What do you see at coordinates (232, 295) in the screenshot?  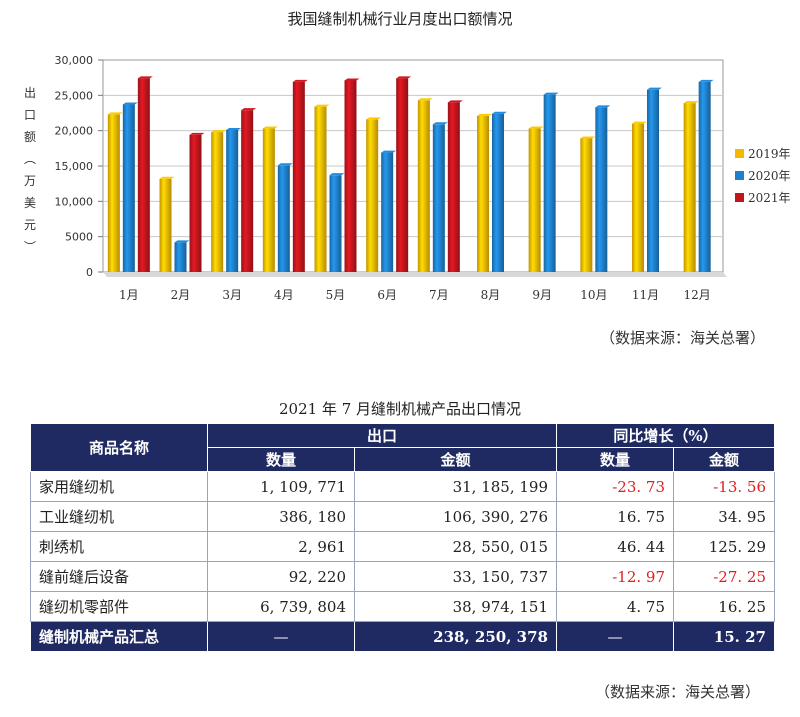 I see `x-tick-label: 3月` at bounding box center [232, 295].